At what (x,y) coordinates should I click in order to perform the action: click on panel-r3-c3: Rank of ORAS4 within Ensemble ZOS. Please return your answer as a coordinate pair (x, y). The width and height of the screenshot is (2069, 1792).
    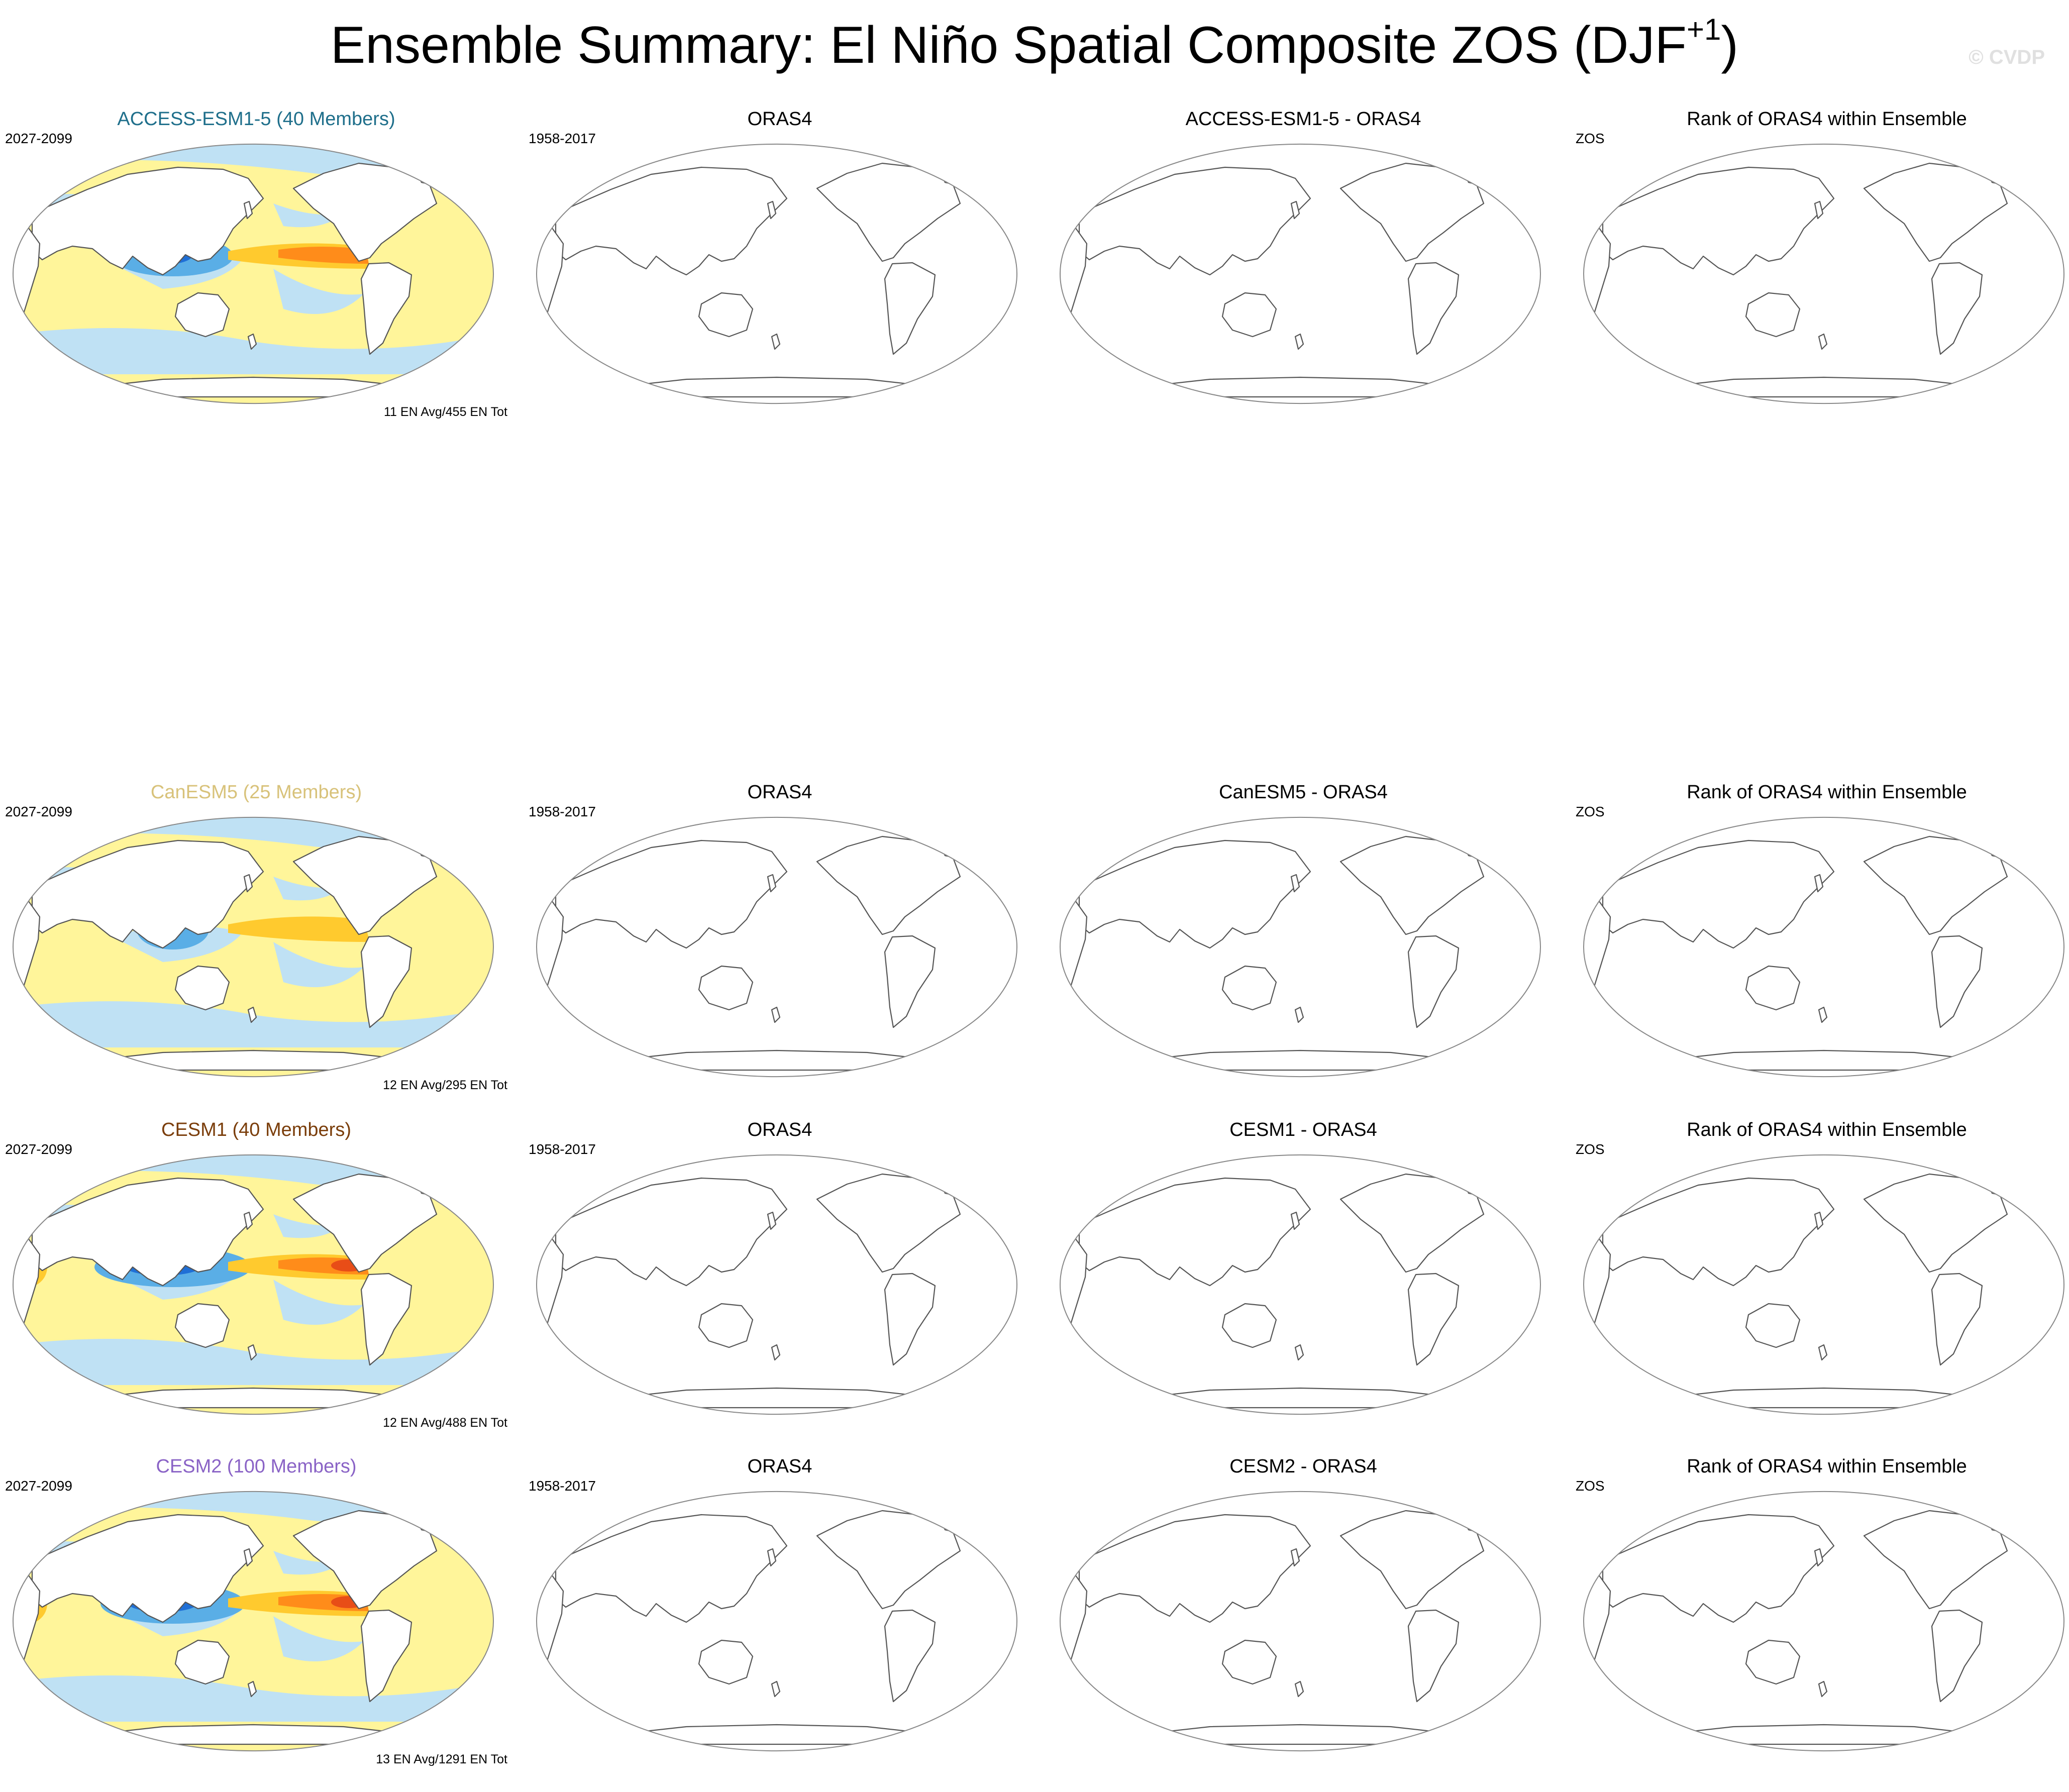
    Looking at the image, I should click on (1822, 1616).